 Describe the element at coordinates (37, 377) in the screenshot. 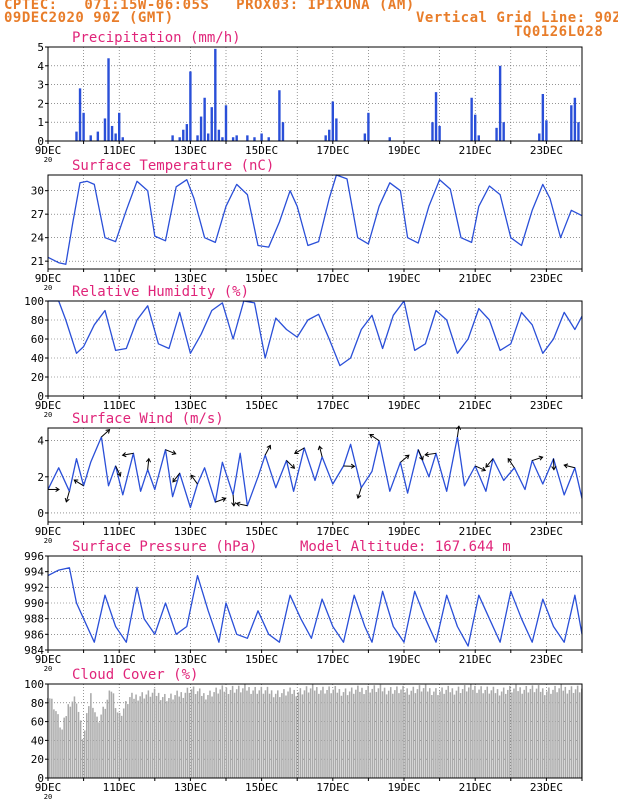

I see `y-tick-label: 20` at that location.